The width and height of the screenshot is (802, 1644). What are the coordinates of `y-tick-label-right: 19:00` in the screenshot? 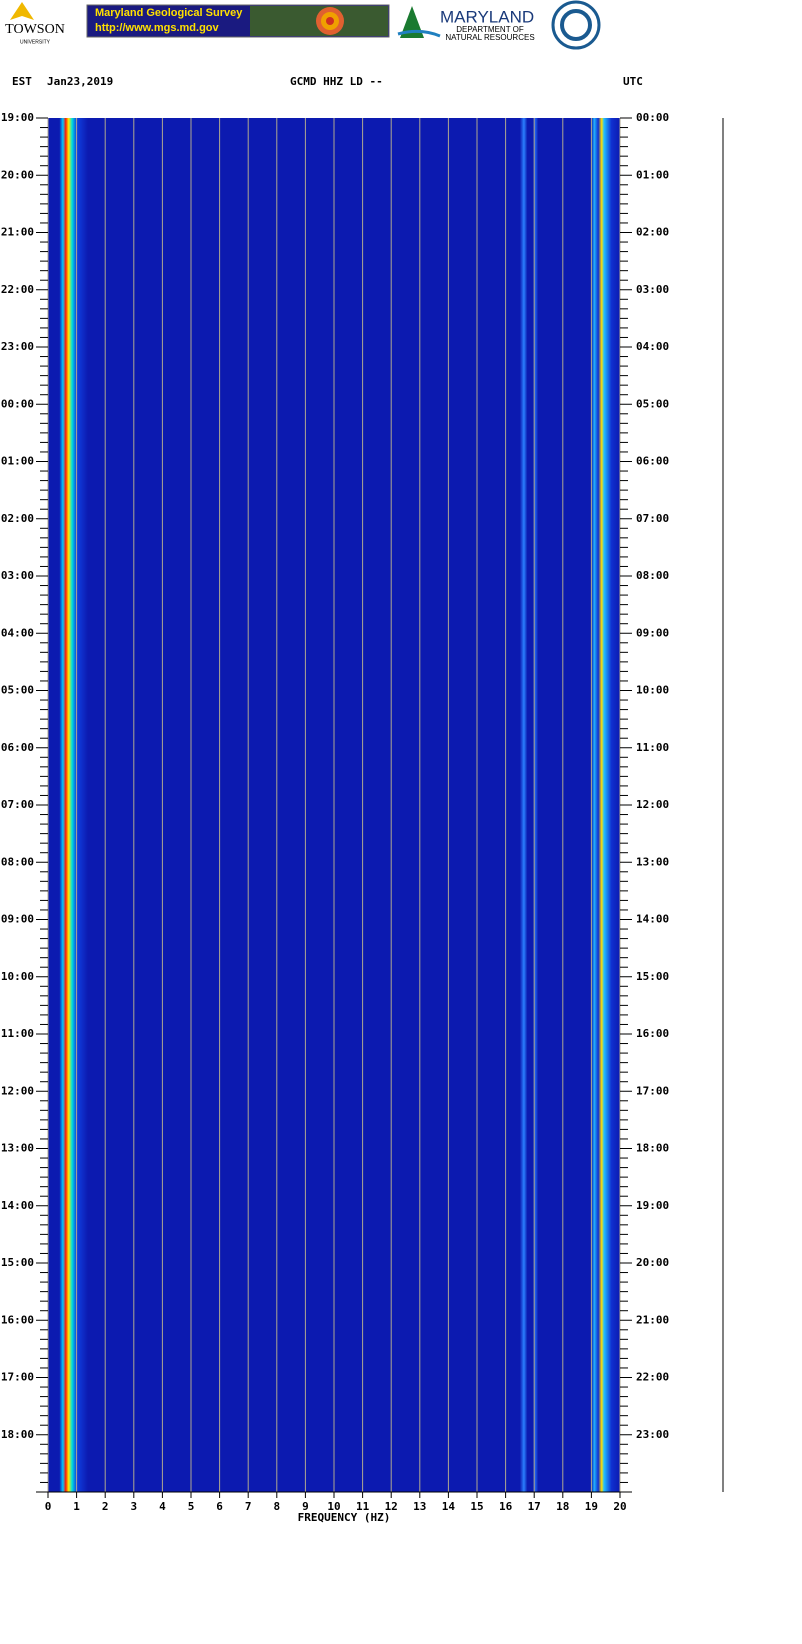 It's located at (652, 1205).